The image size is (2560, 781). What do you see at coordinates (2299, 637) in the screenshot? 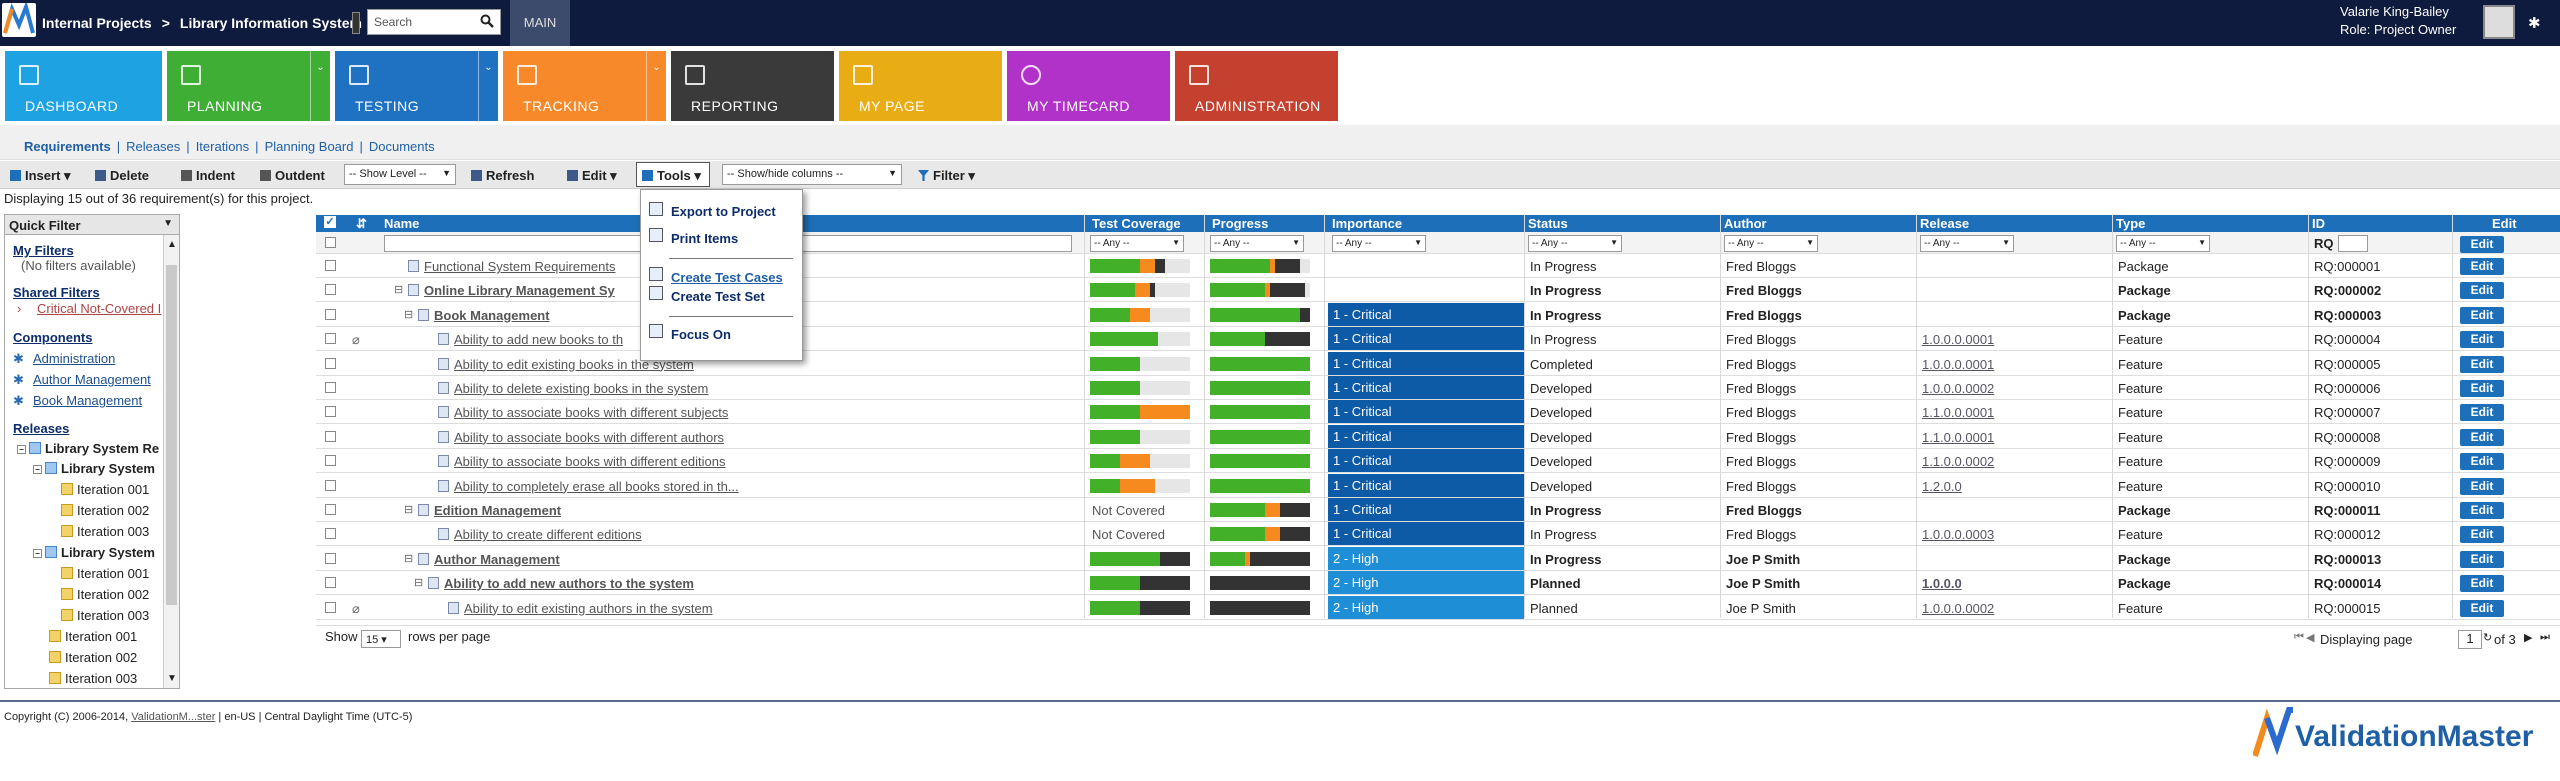
I see `first-page-icon: ⏮` at bounding box center [2299, 637].